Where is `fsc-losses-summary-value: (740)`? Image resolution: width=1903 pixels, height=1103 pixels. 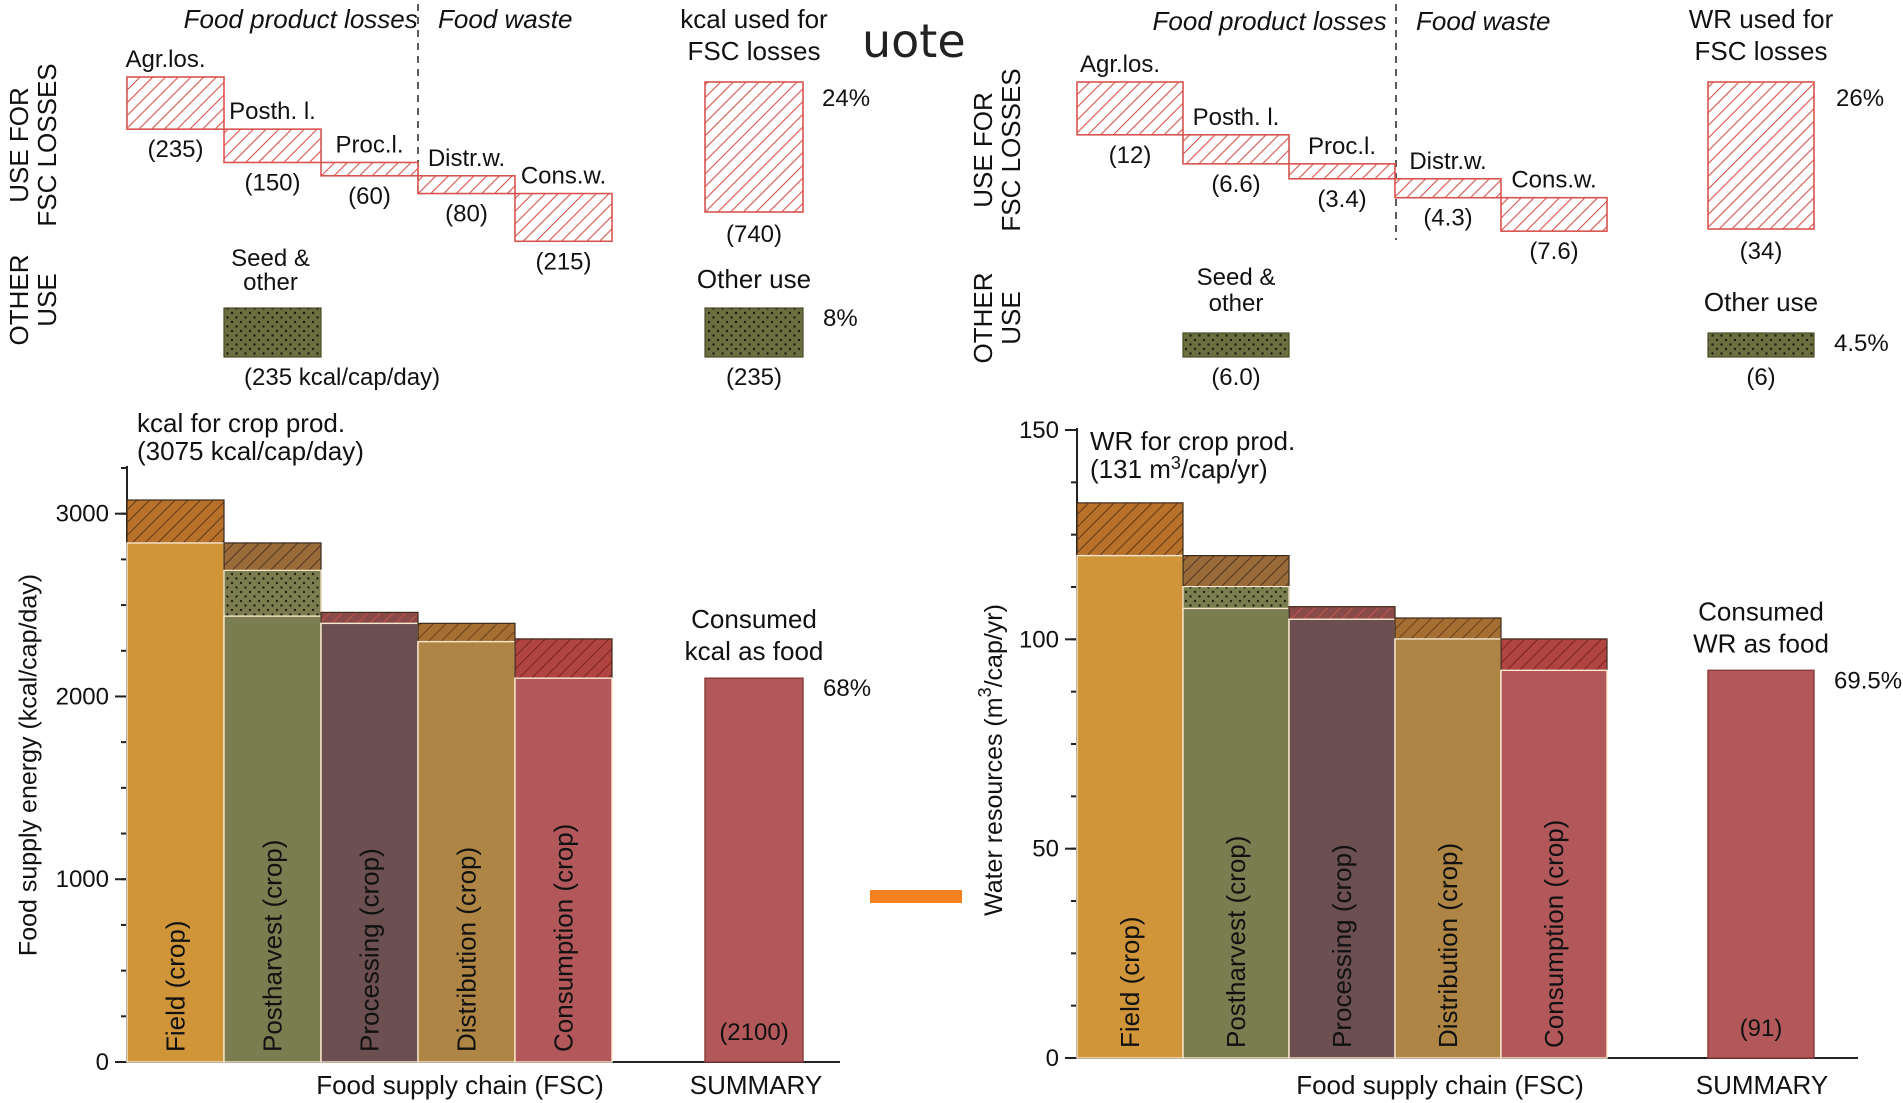
fsc-losses-summary-value: (740) is located at coordinates (754, 234).